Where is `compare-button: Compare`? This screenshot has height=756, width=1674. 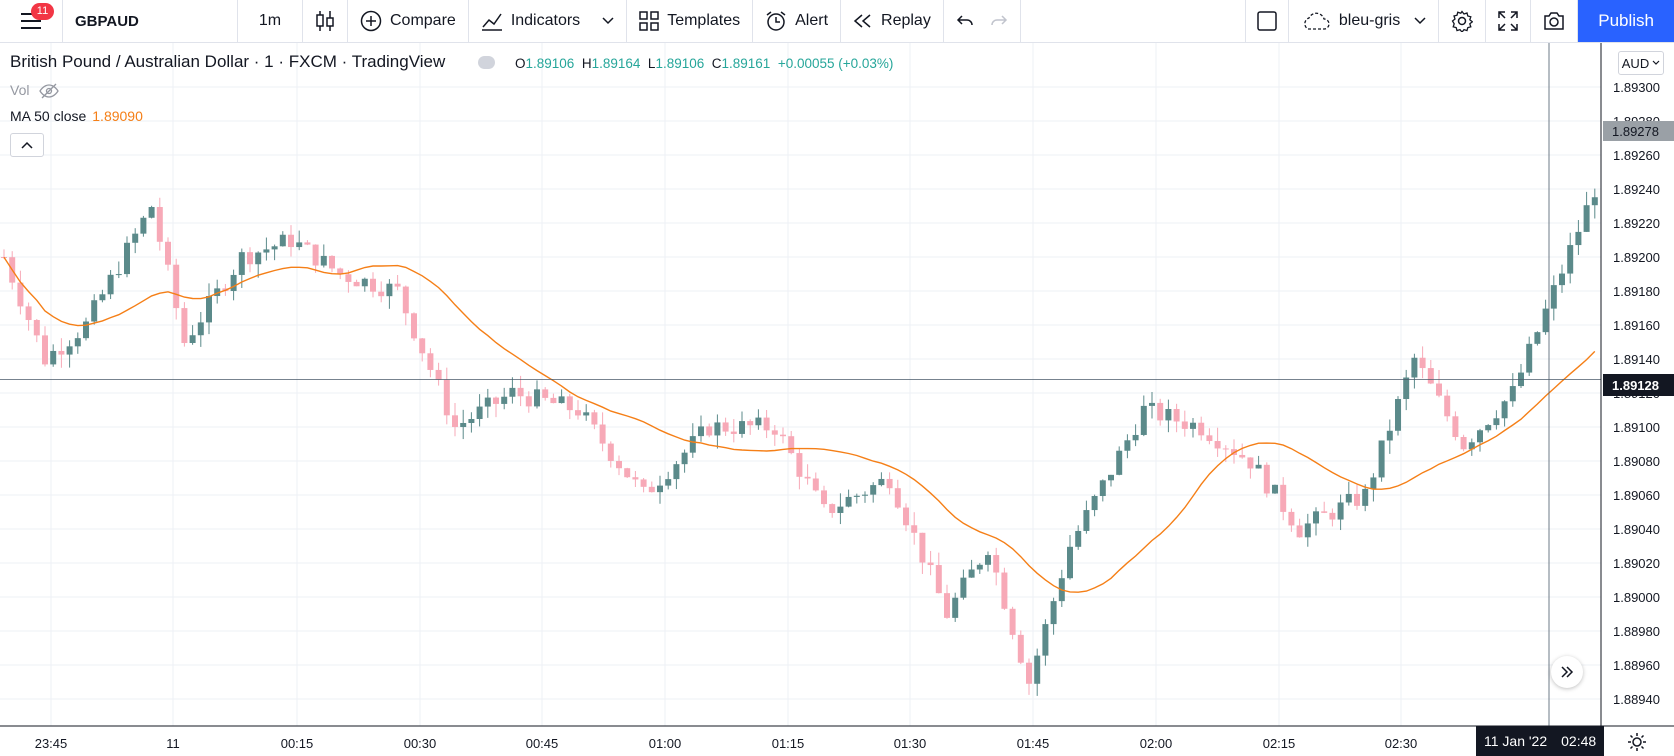 compare-button: Compare is located at coordinates (408, 21).